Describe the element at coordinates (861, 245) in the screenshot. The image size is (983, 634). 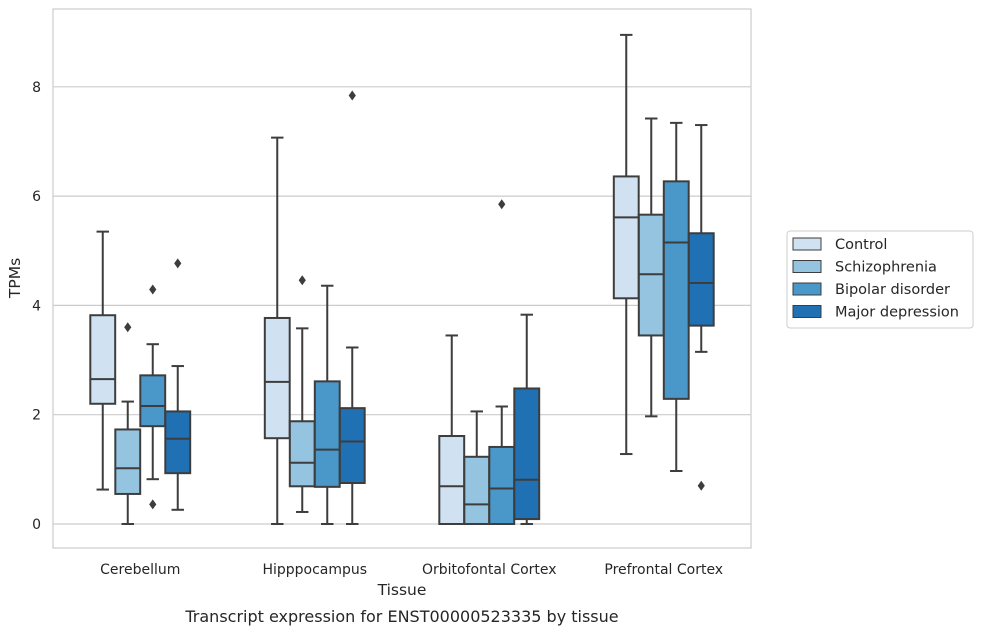
I see `legend-label: Control` at that location.